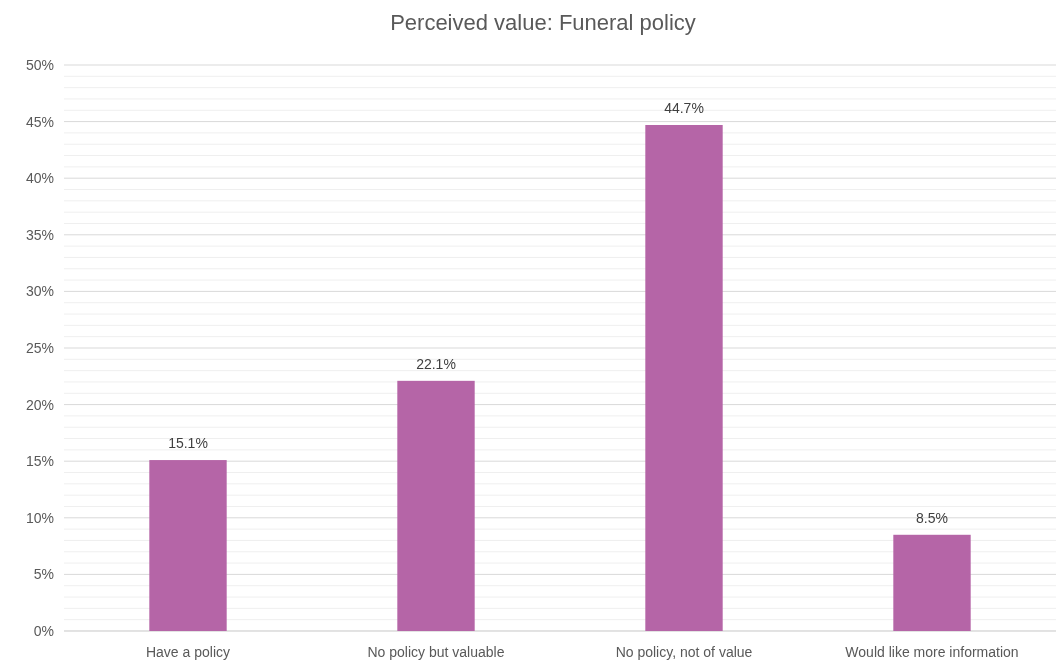  Describe the element at coordinates (39, 64) in the screenshot. I see `y-tick-label: 50%` at that location.